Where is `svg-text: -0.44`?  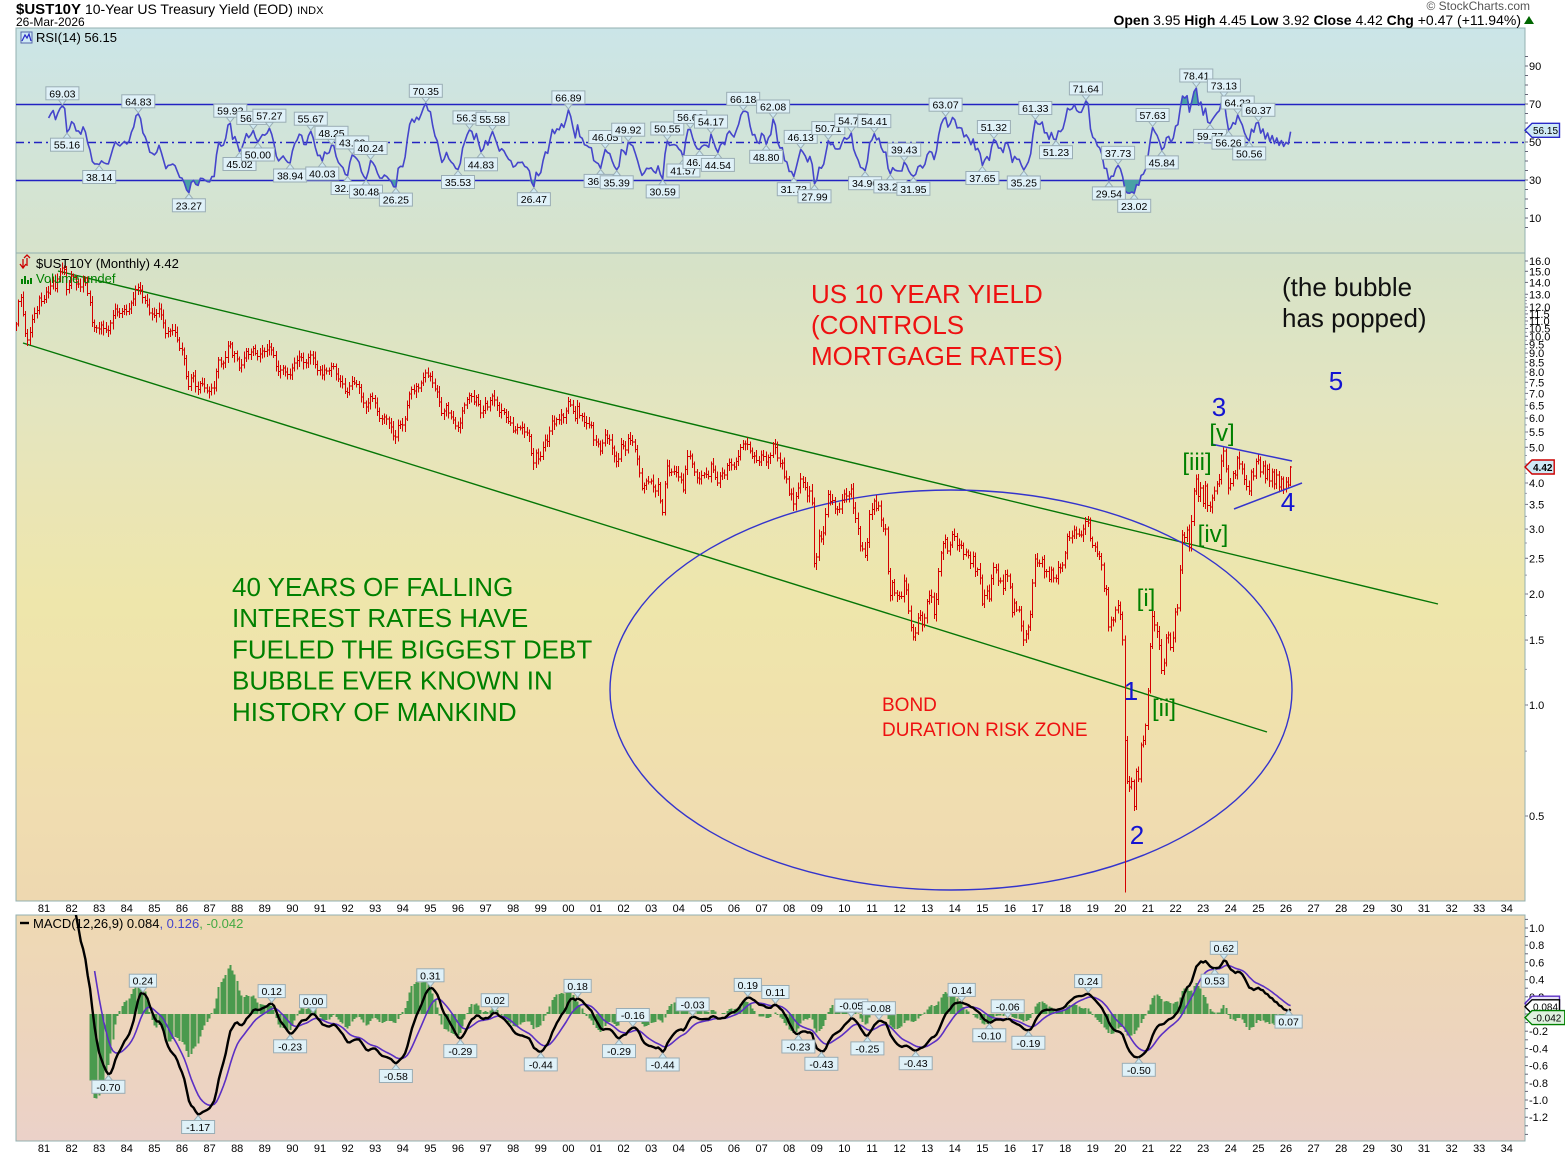 svg-text: -0.44 is located at coordinates (541, 1065).